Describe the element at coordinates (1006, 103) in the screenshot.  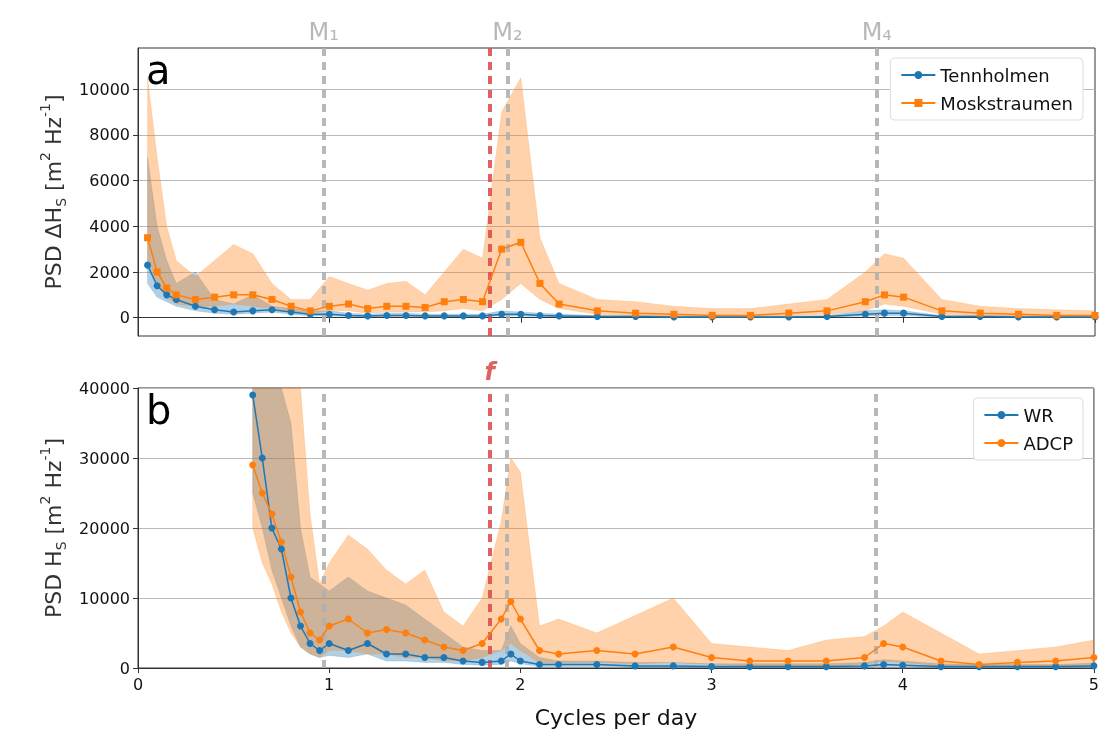
I see `legend-label: Moskstraumen` at that location.